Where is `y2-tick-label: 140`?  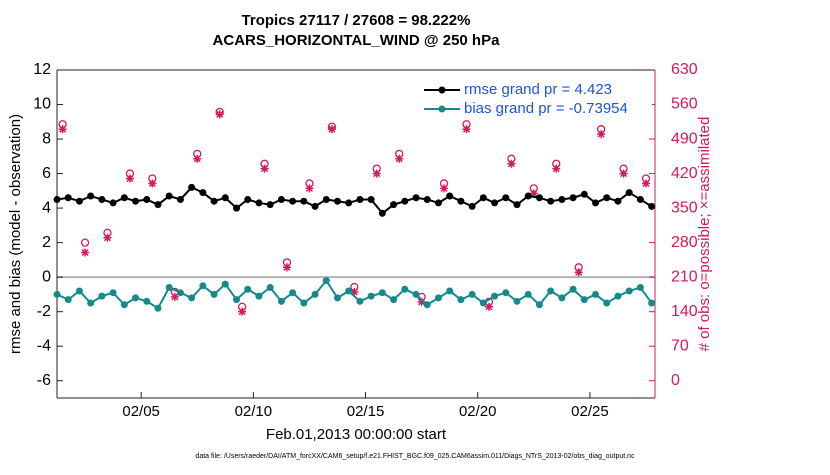
y2-tick-label: 140 is located at coordinates (684, 311).